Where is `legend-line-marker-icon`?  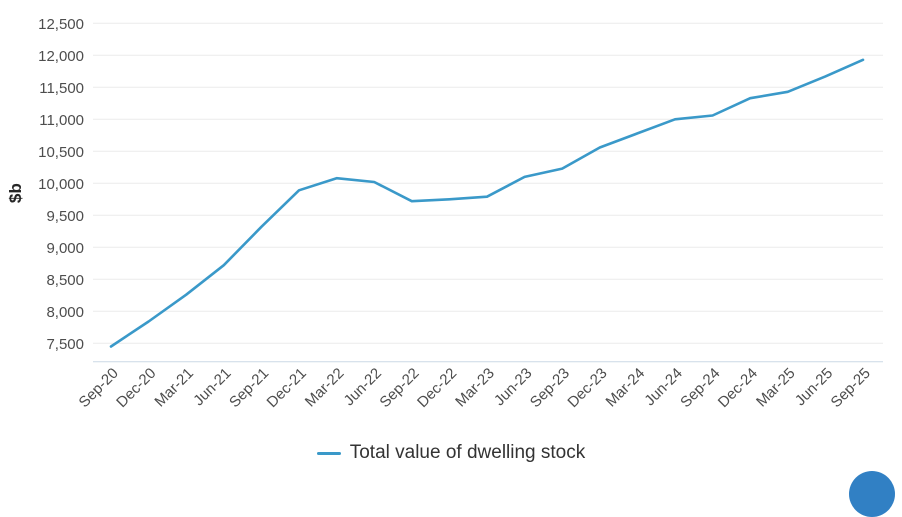 legend-line-marker-icon is located at coordinates (328, 453).